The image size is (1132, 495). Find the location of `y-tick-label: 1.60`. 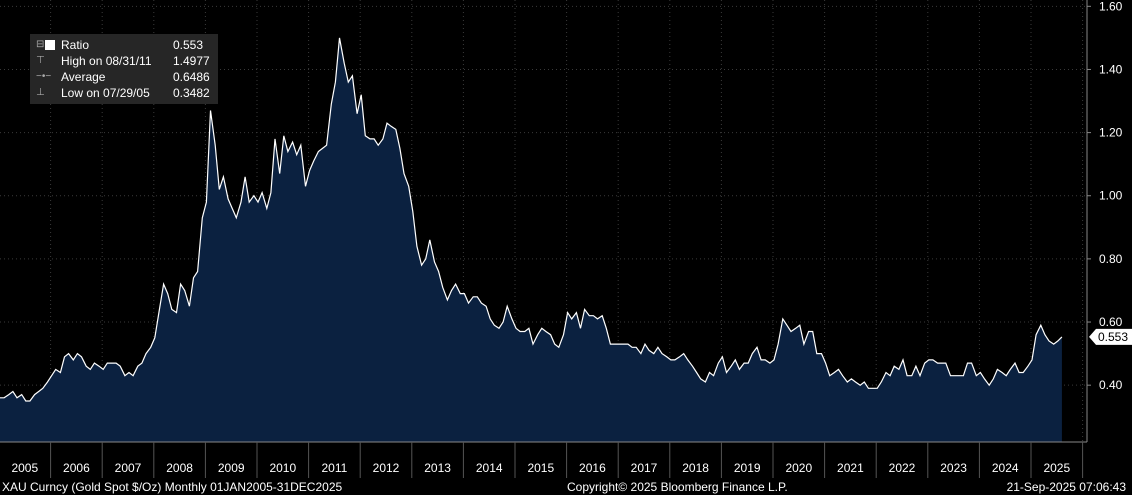

y-tick-label: 1.60 is located at coordinates (1111, 6).